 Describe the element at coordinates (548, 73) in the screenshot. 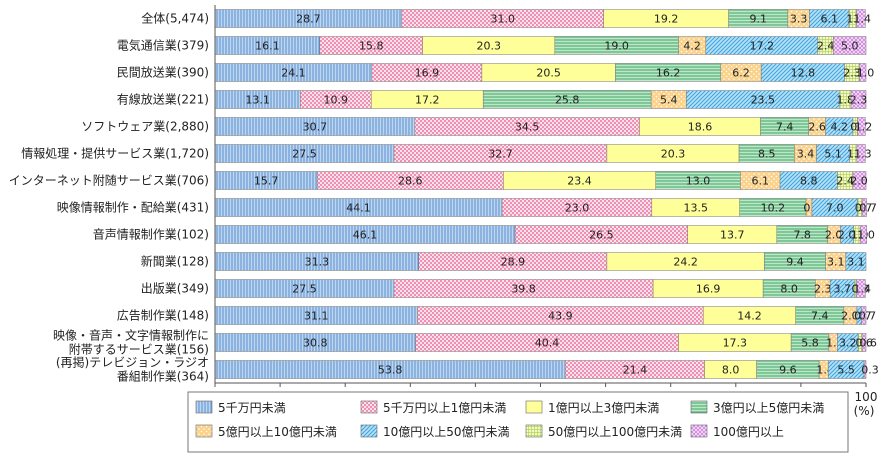

I see `bar-value-label: 20.5` at that location.